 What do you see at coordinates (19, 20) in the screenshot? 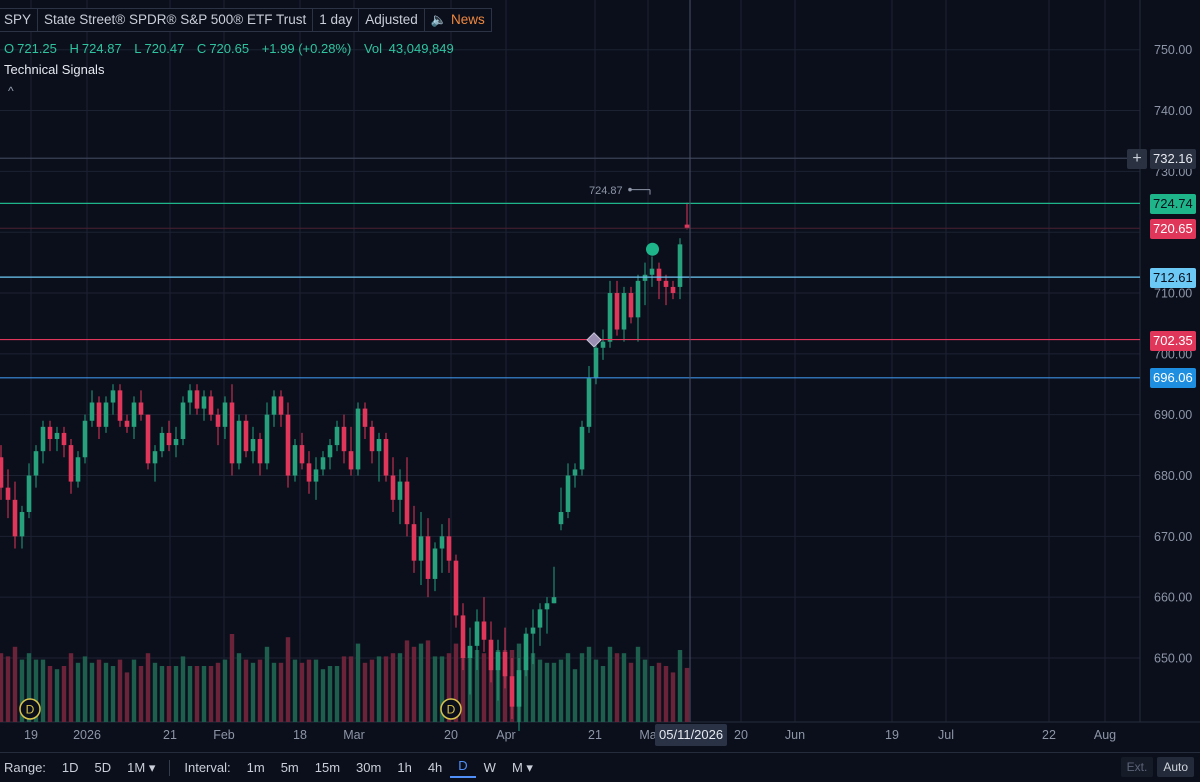
I see `symbol-label: SPY` at bounding box center [19, 20].